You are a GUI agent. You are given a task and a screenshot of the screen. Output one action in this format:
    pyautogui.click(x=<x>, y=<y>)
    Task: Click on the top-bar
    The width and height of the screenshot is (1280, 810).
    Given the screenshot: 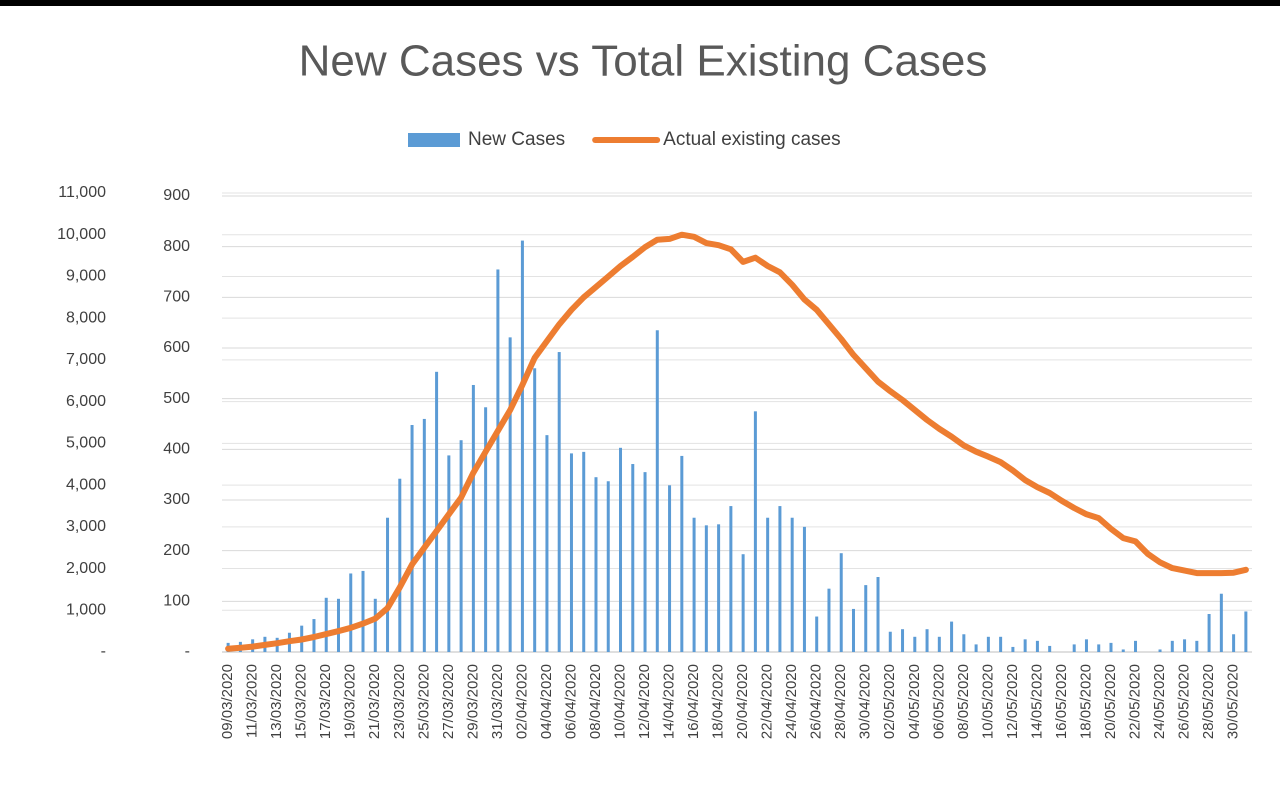 What is the action you would take?
    pyautogui.click(x=640, y=3)
    